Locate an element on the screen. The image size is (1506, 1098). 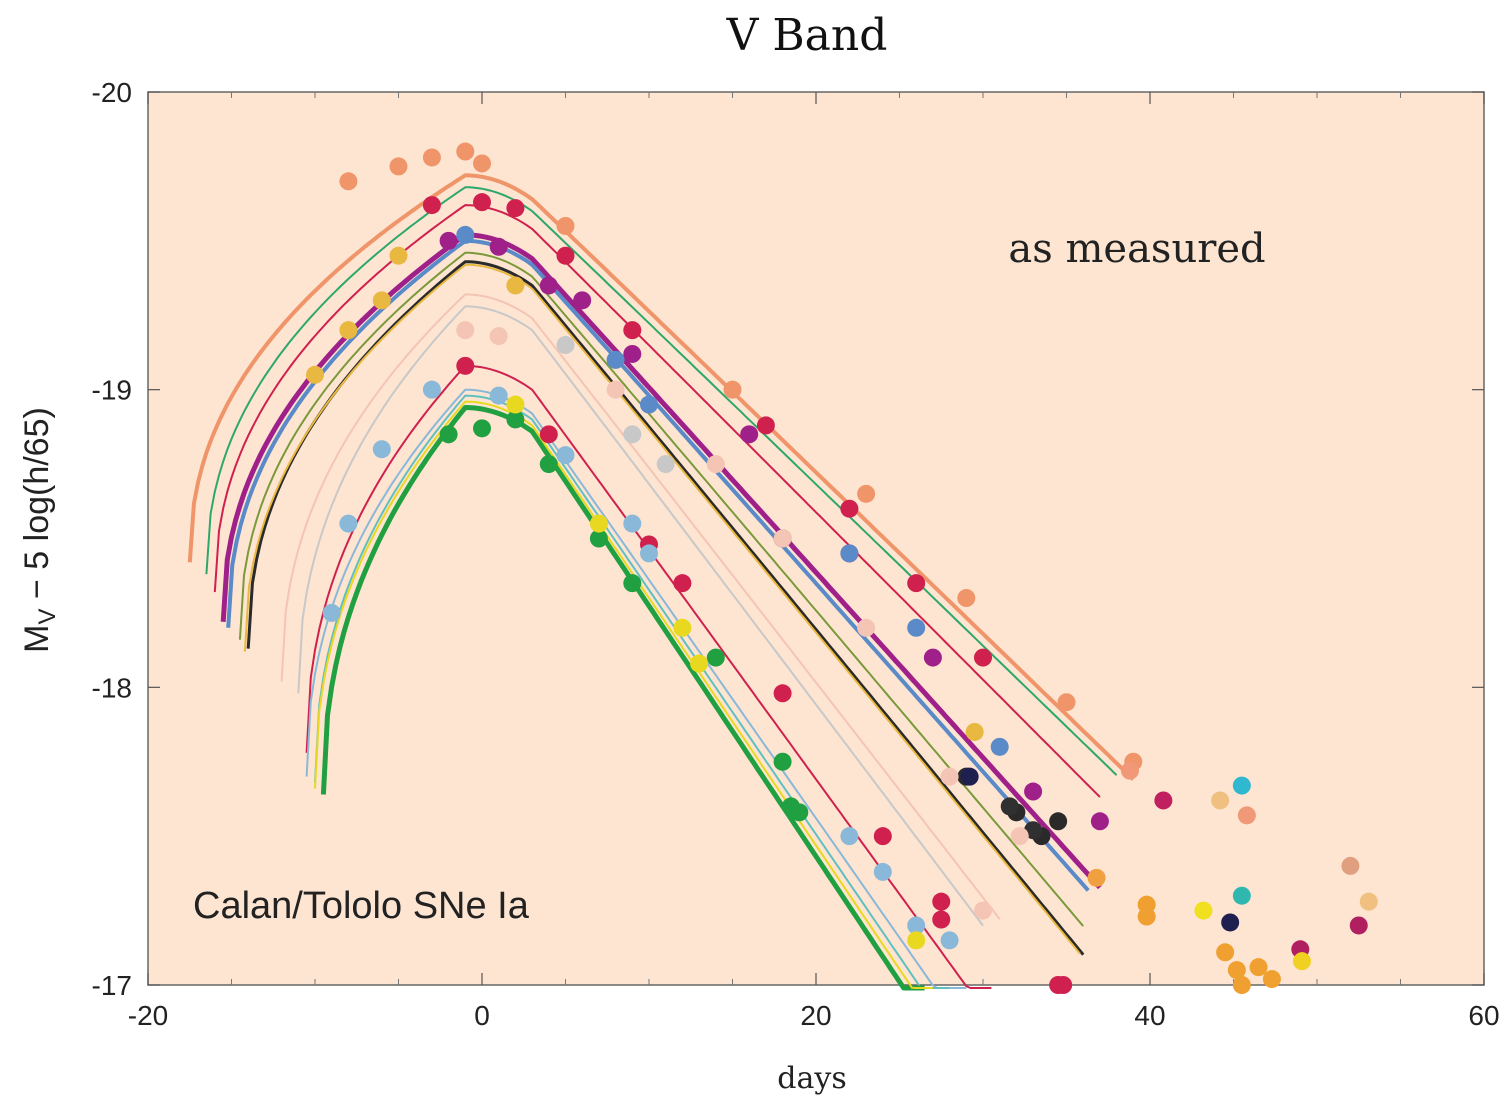
y-axis-label-sub: V is located at coordinates (47, 616).